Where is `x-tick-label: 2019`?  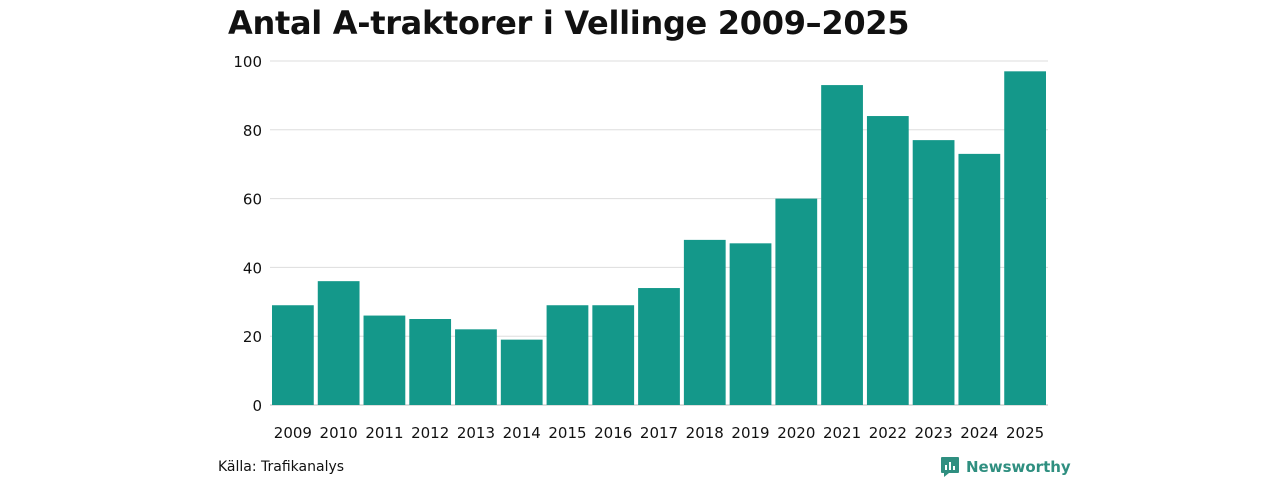 x-tick-label: 2019 is located at coordinates (750, 433).